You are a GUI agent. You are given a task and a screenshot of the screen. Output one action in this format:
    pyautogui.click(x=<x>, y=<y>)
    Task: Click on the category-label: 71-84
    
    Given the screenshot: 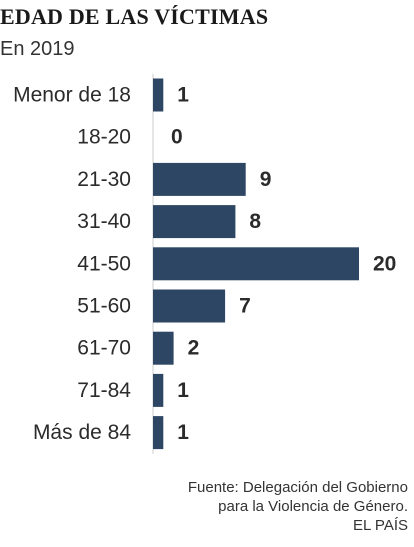 What is the action you would take?
    pyautogui.click(x=104, y=390)
    